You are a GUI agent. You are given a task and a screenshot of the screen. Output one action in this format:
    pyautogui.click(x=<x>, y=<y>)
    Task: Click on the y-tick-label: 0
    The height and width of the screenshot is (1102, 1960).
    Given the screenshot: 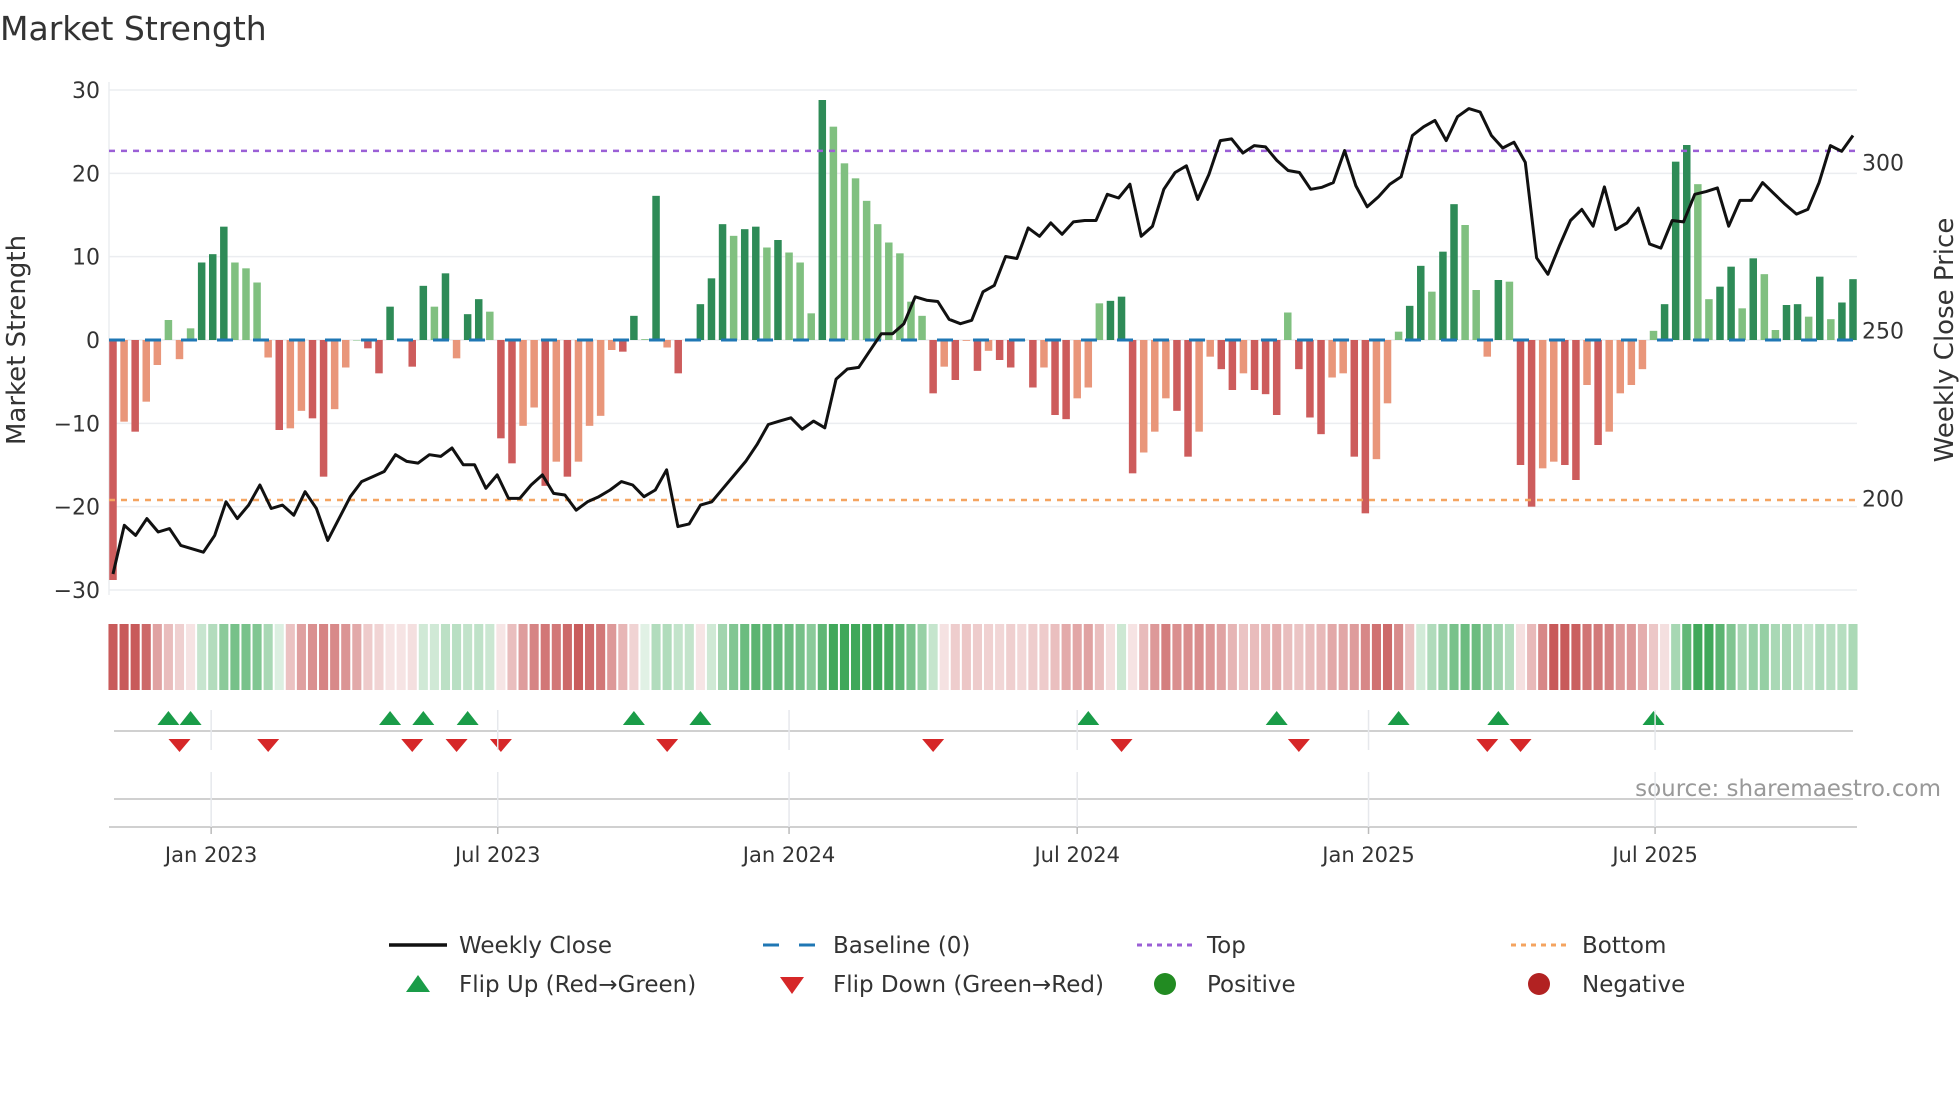 What is the action you would take?
    pyautogui.click(x=93, y=341)
    